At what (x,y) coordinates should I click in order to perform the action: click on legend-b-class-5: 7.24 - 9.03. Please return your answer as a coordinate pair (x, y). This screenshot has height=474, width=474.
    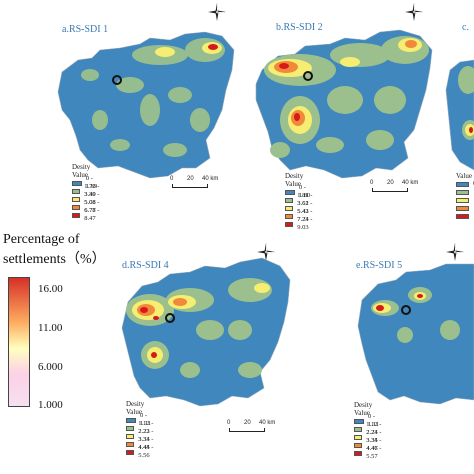
    Looking at the image, I should click on (305, 223).